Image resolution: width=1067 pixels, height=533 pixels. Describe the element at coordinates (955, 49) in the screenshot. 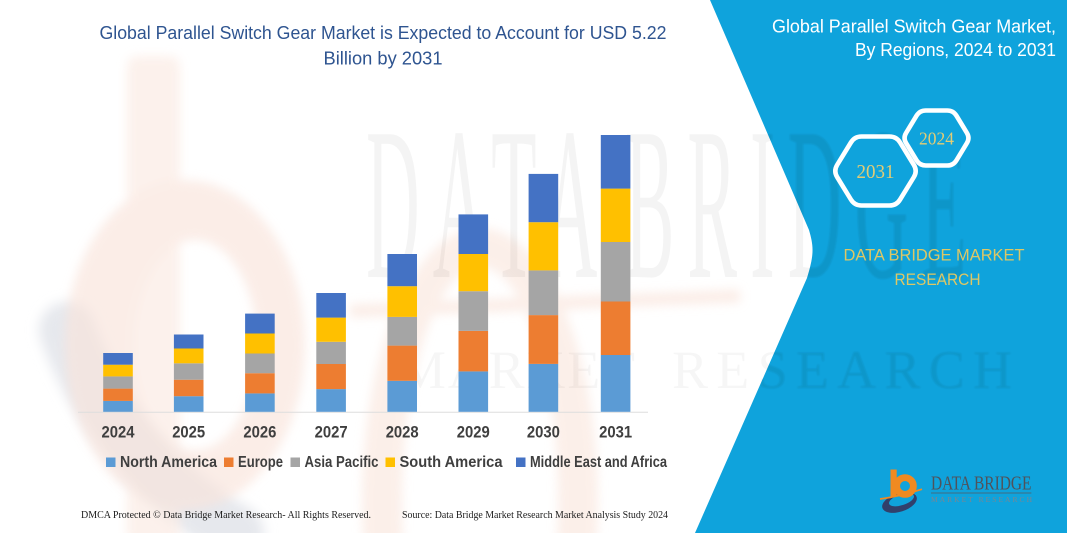

I see `svg-text: By Regions, 2024 to 2031` at that location.